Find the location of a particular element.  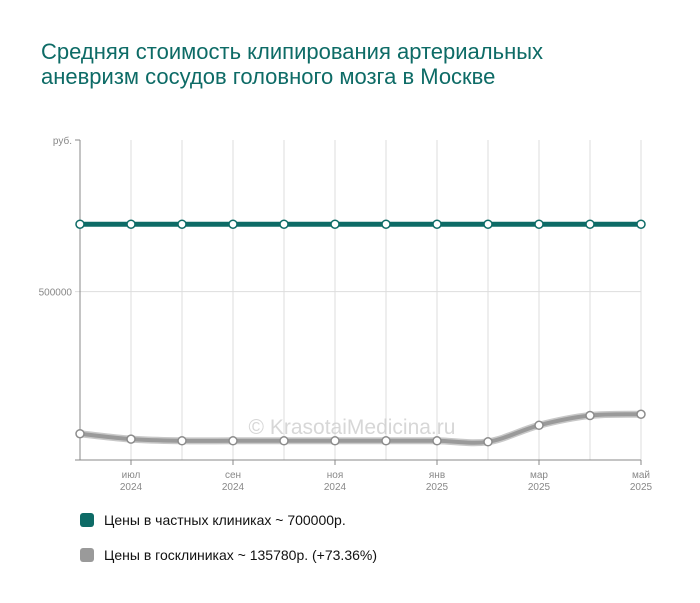

legend-item-public: Цены в госклиниках ~ 135780р. (+73.36%) is located at coordinates (228, 555).